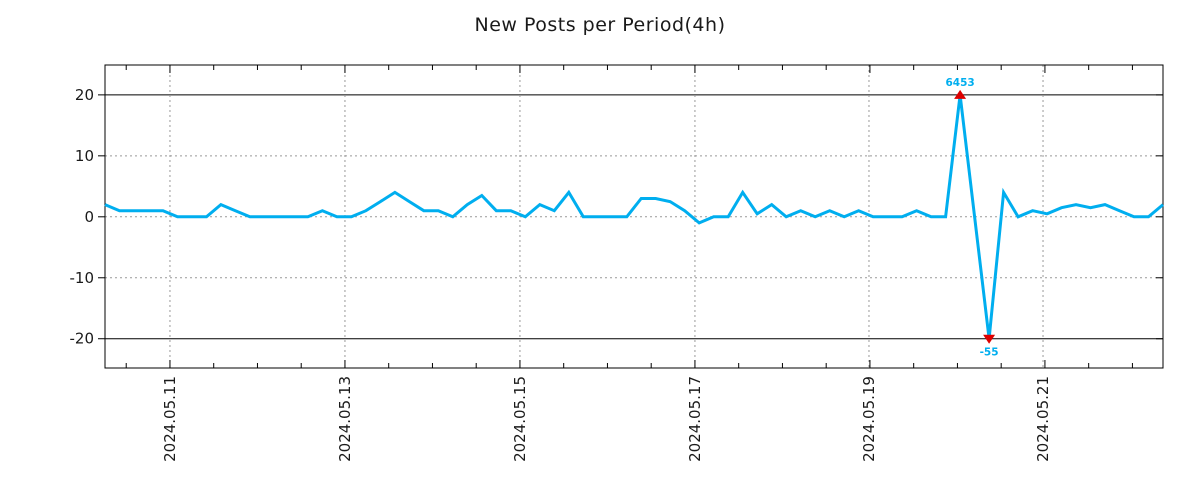  I want to click on y-tick-label: 0, so click(89, 217).